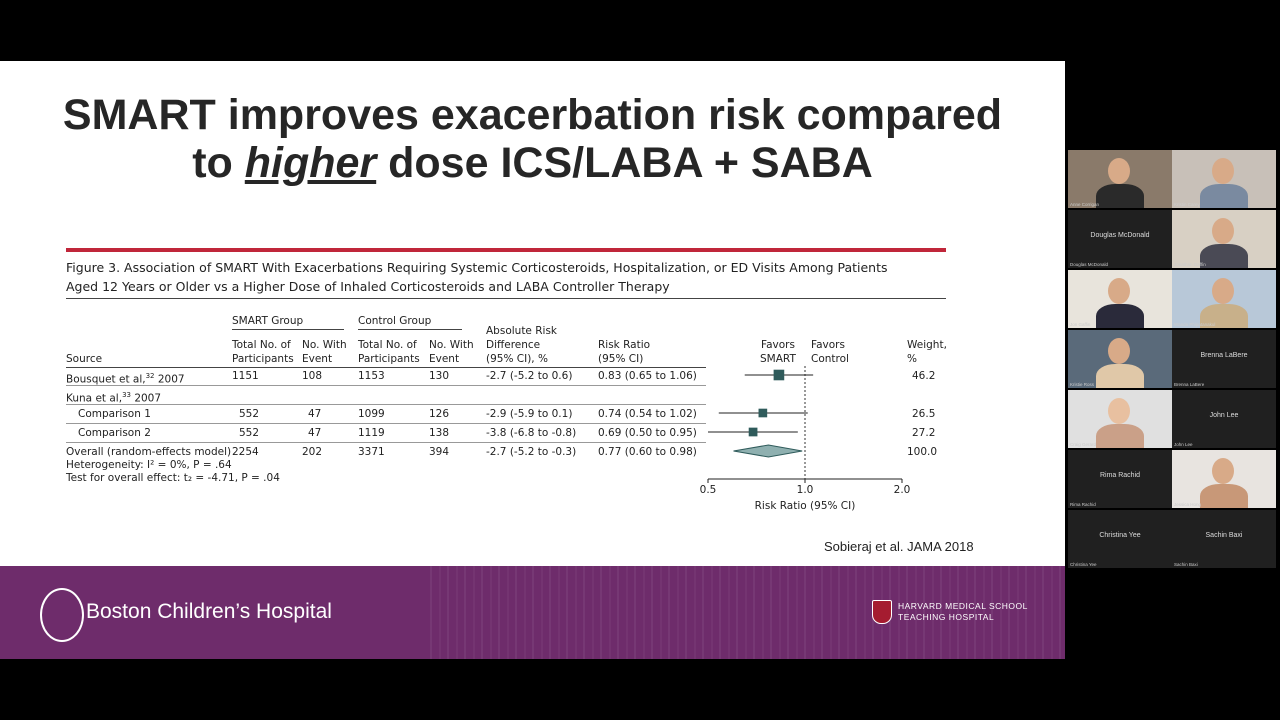  Describe the element at coordinates (439, 414) in the screenshot. I see `row-ctrl-event: 126` at that location.